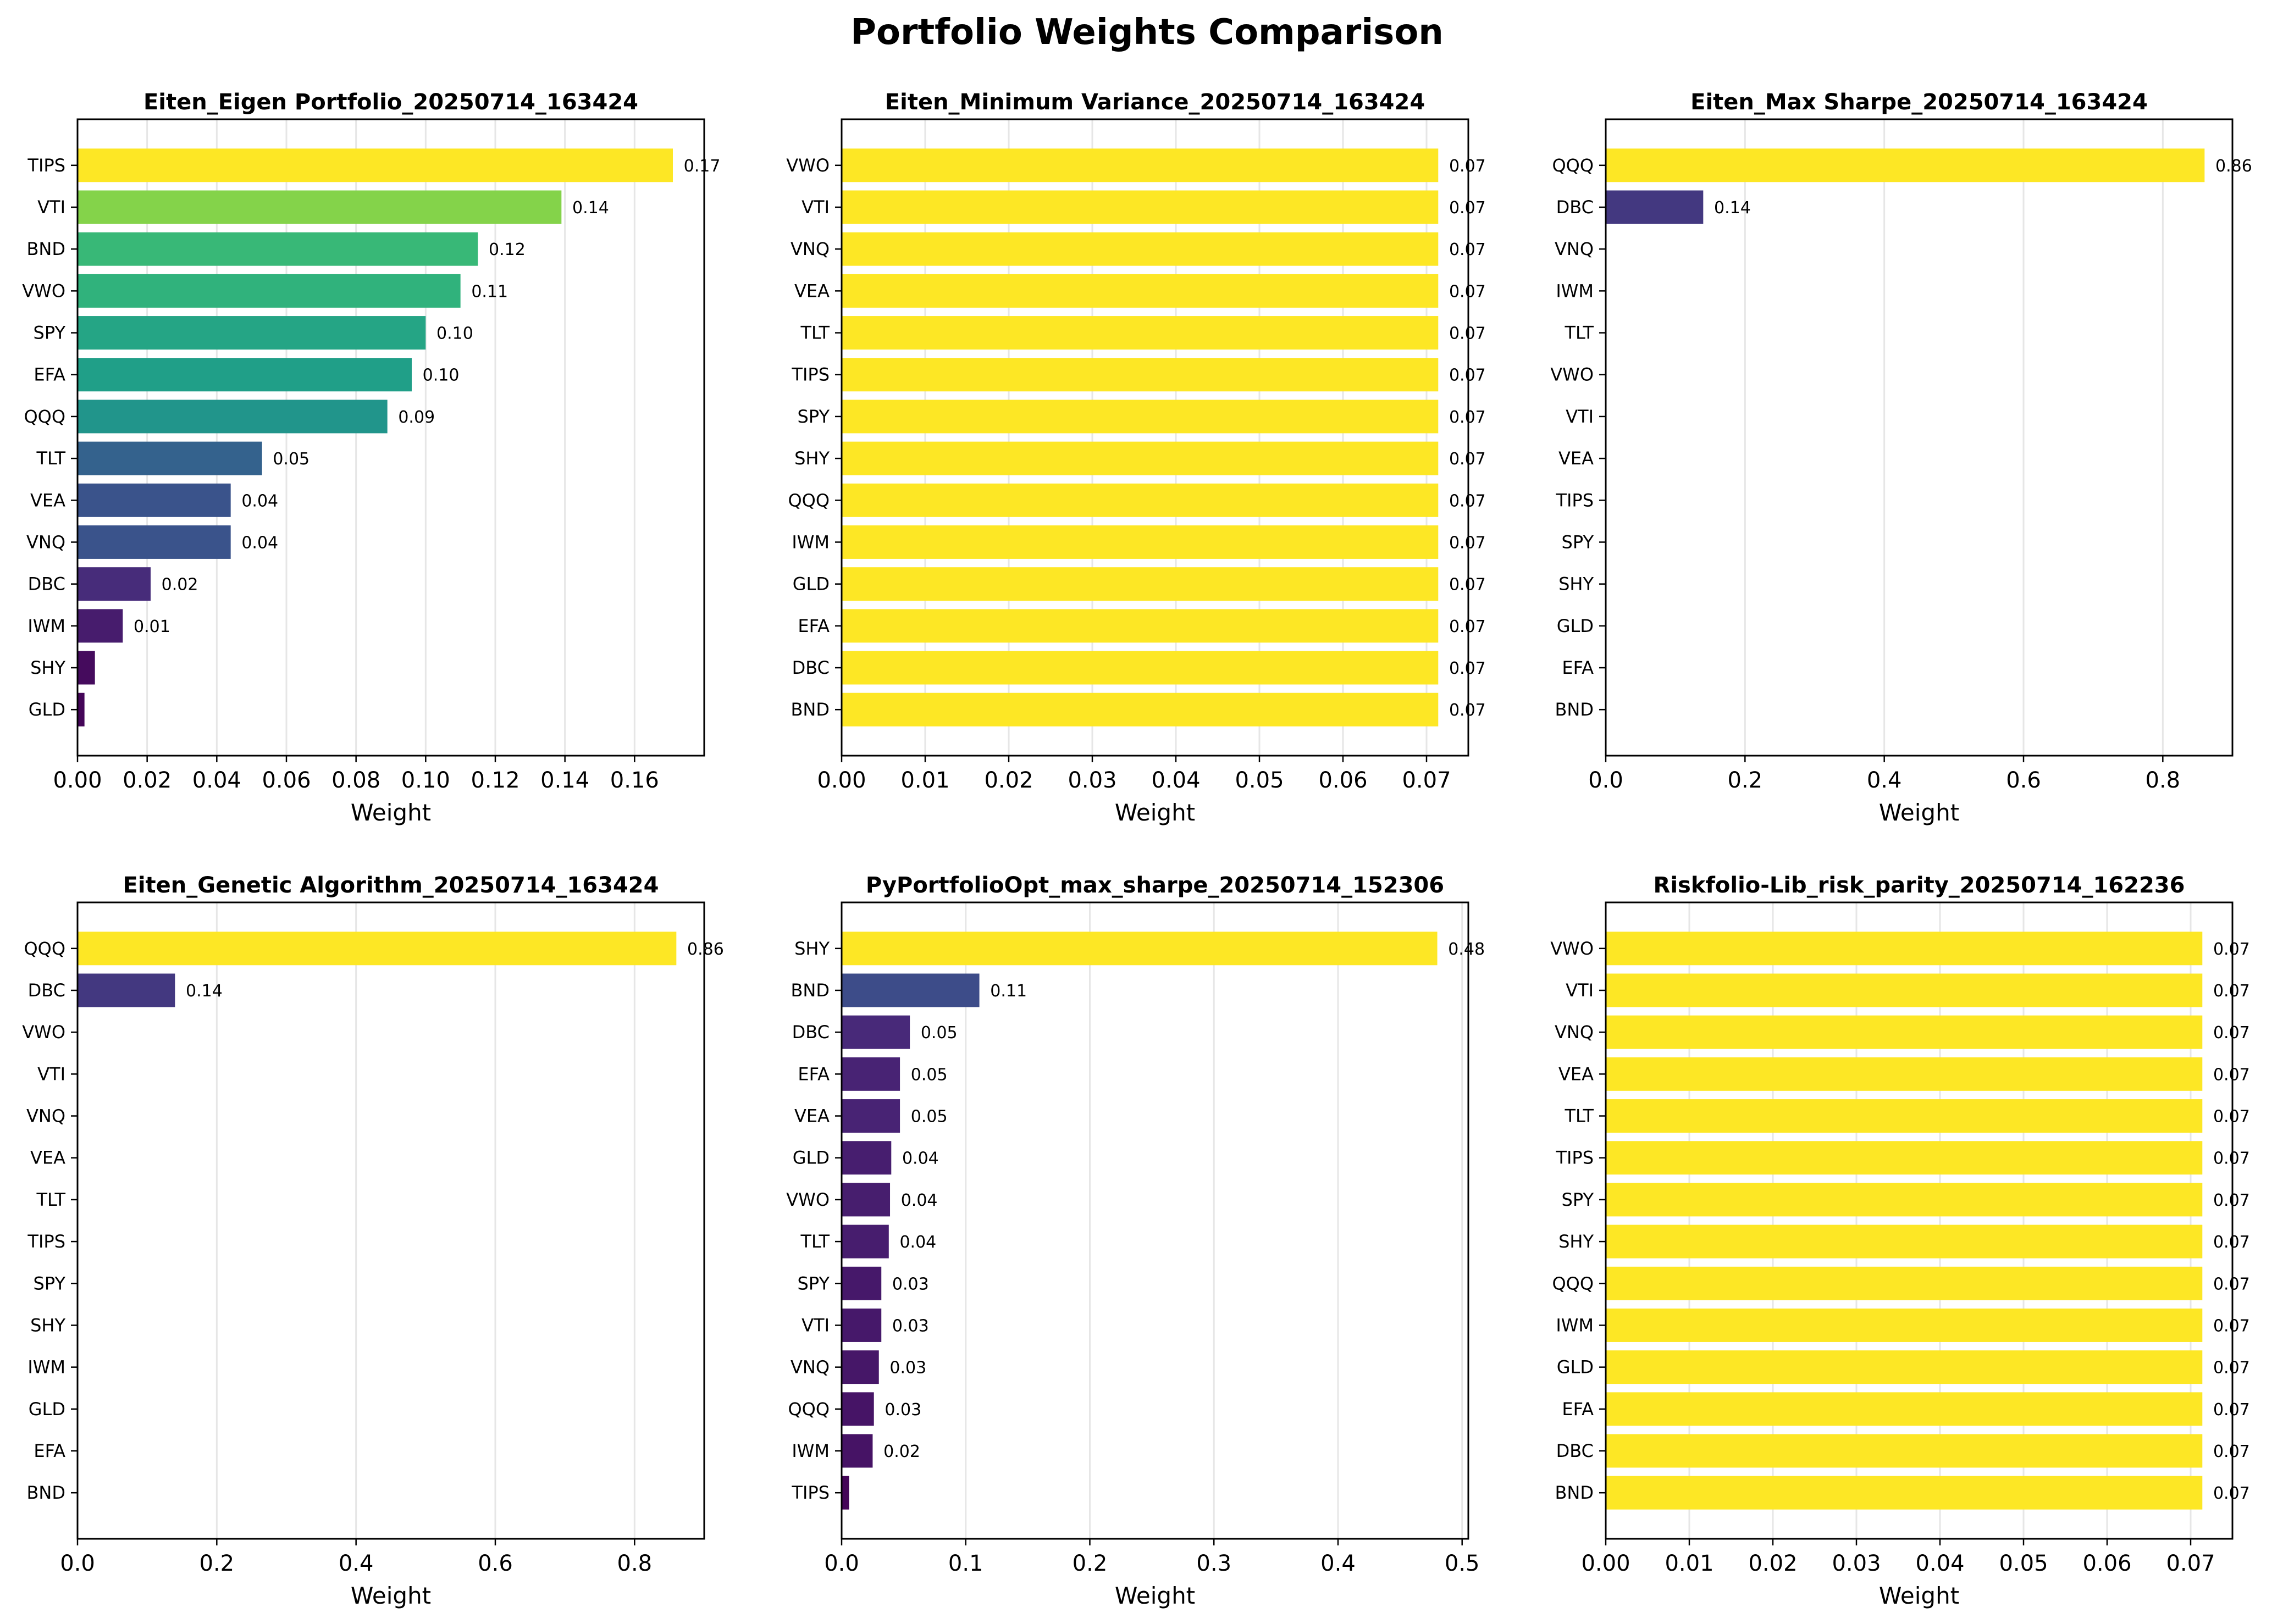 This screenshot has width=2294, height=1624. What do you see at coordinates (1919, 1595) in the screenshot?
I see `x-axis-label: Weight` at bounding box center [1919, 1595].